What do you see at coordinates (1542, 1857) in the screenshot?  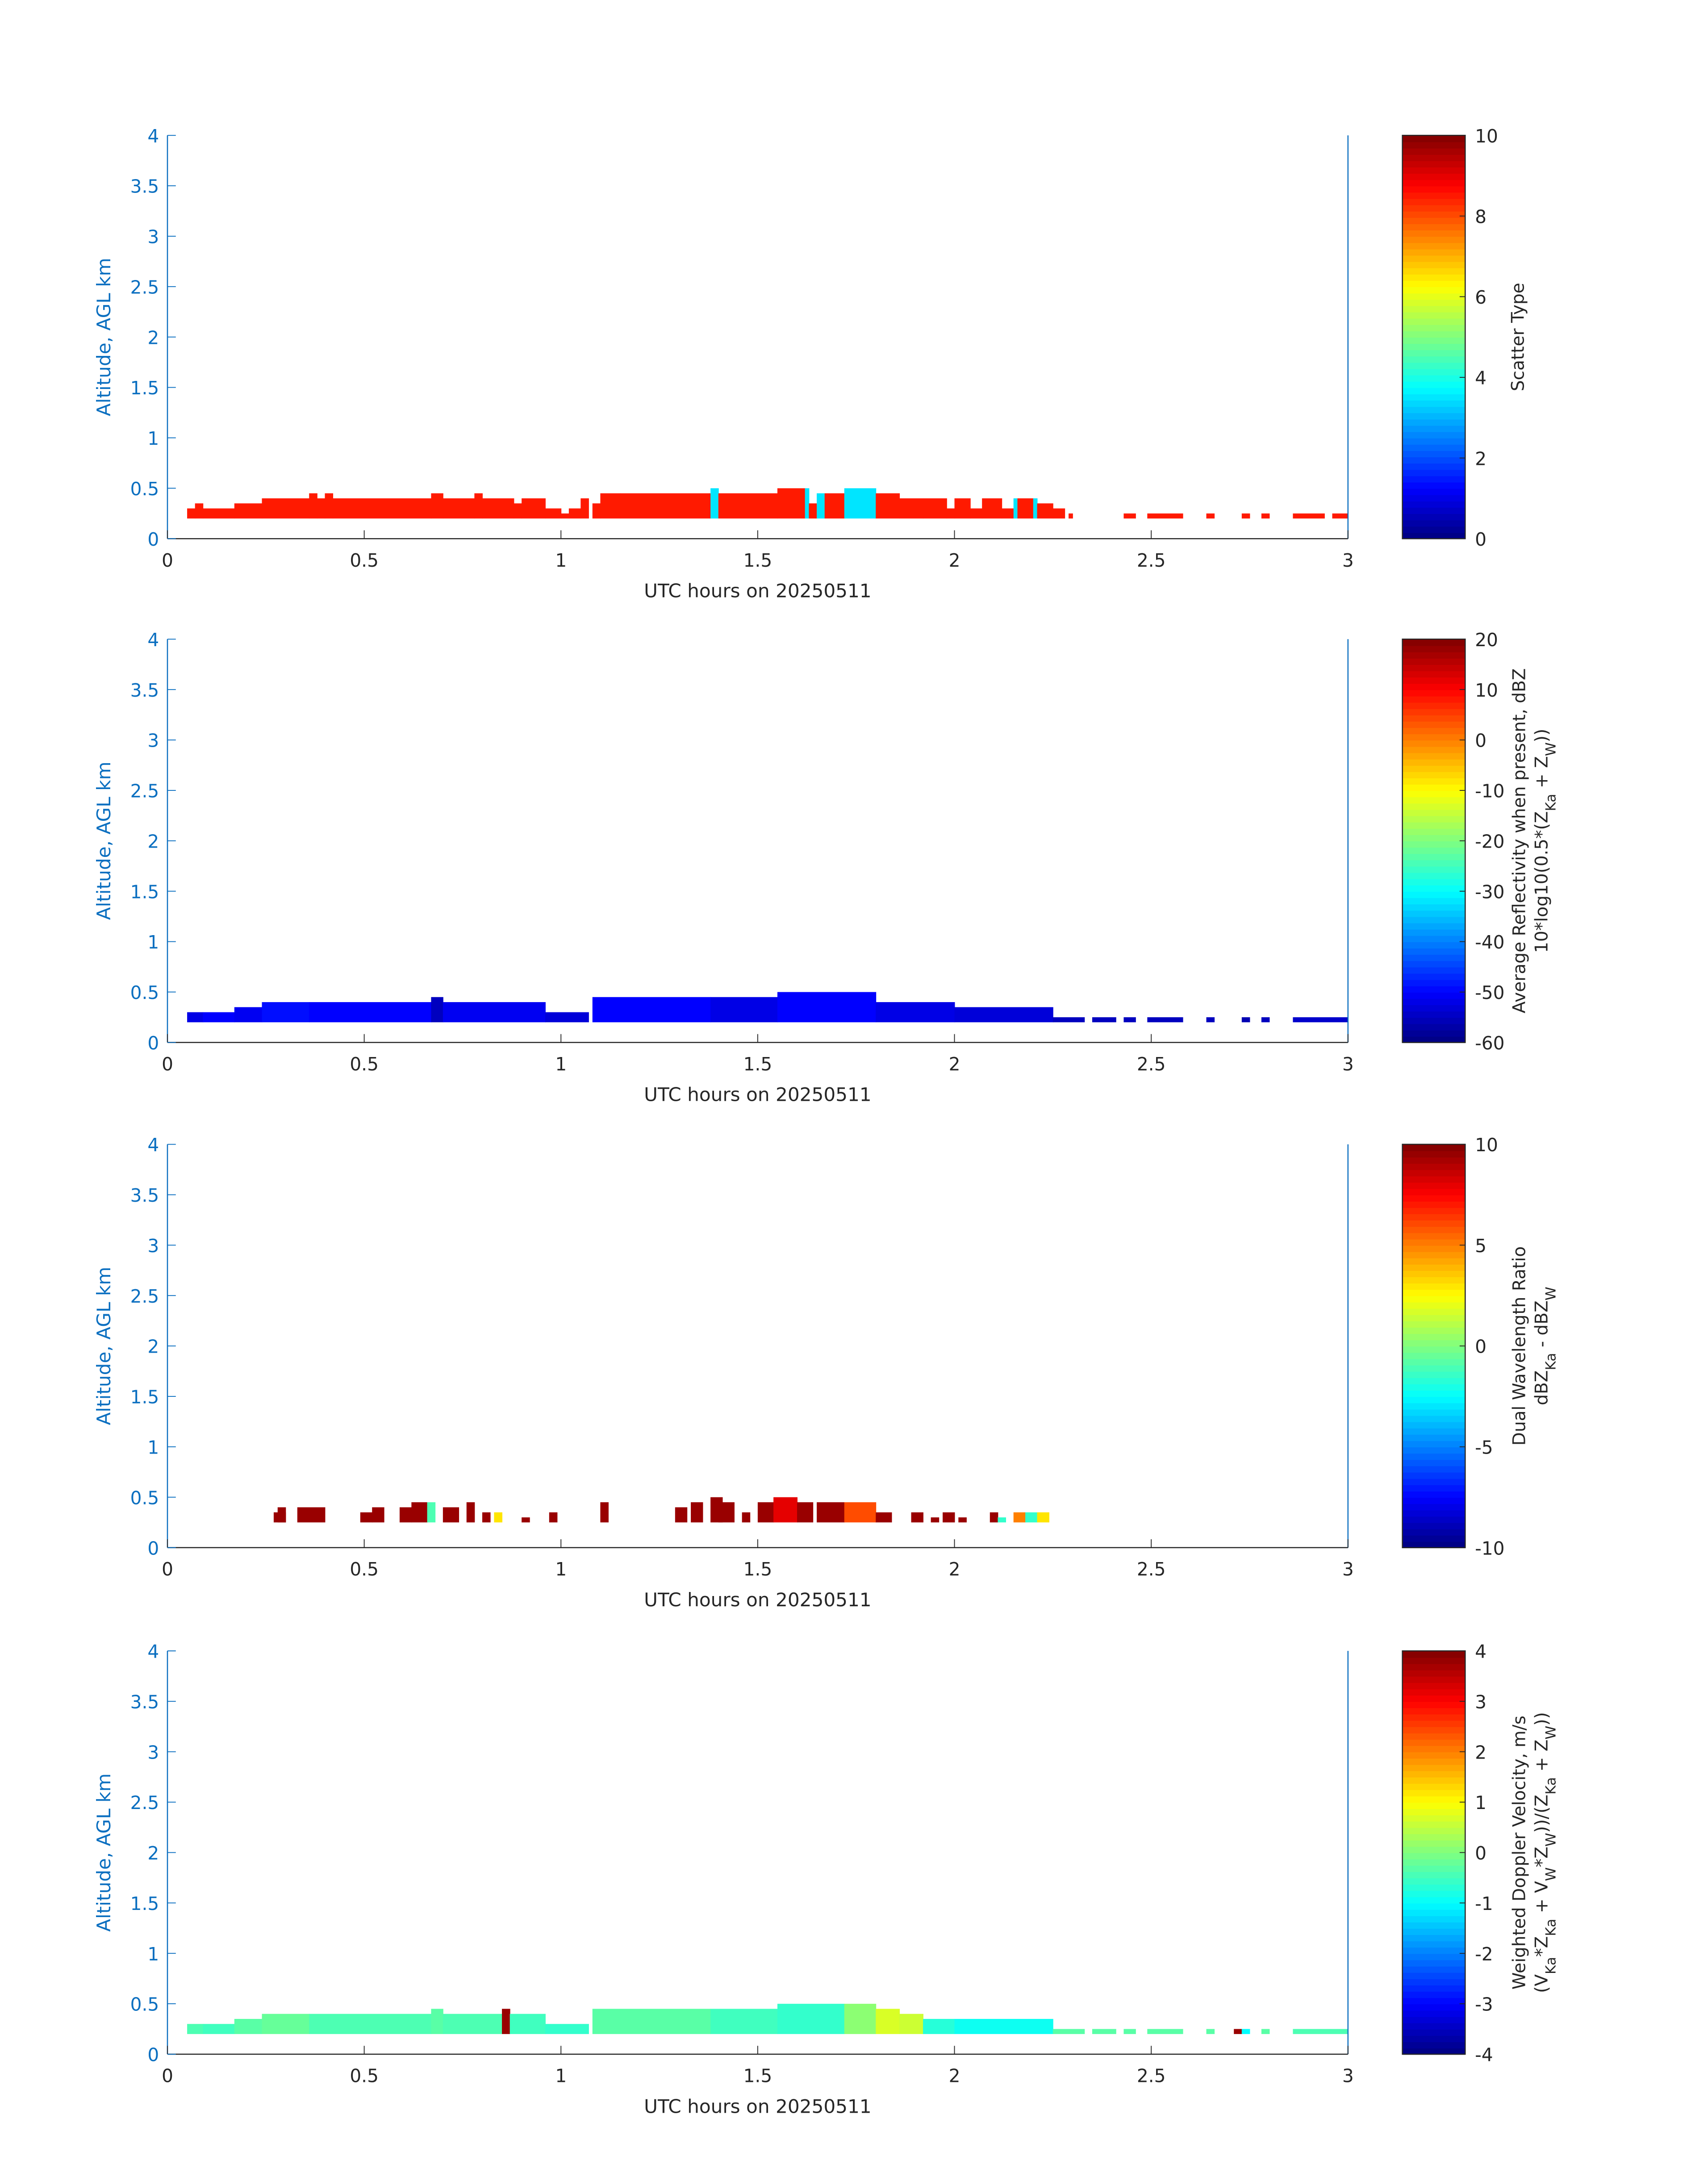 I see `label-text: *Z` at bounding box center [1542, 1857].